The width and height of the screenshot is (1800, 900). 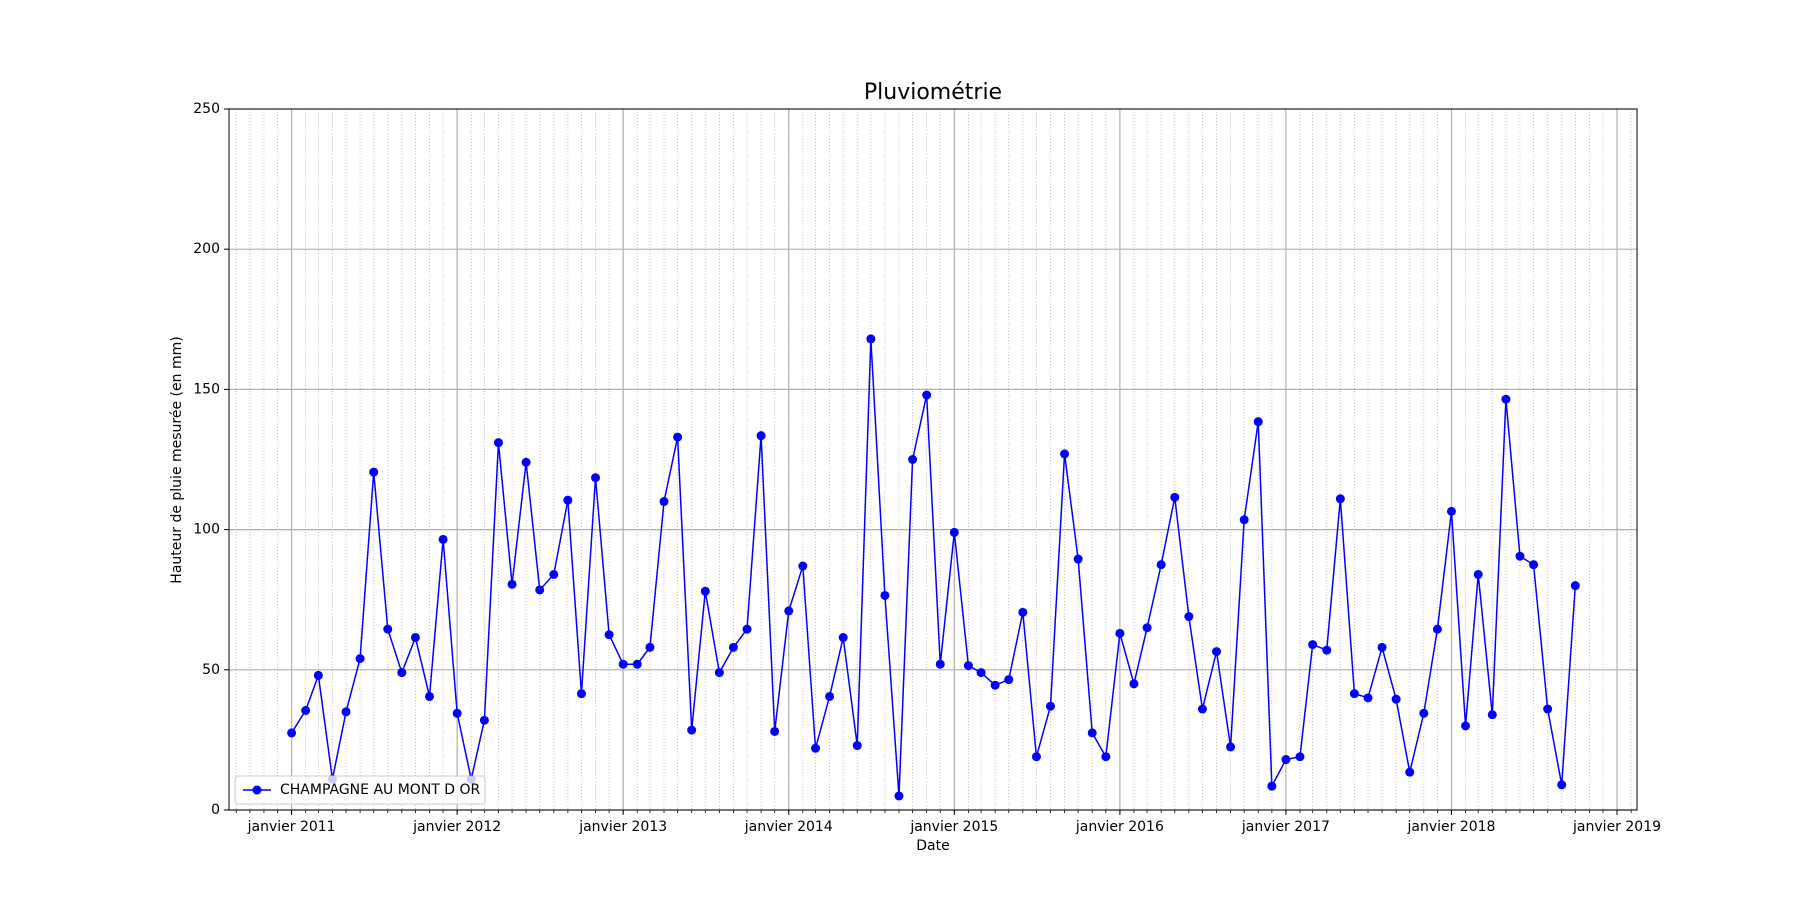 I want to click on legend-label: CHAMPAGNE AU MONT D OR, so click(x=380, y=790).